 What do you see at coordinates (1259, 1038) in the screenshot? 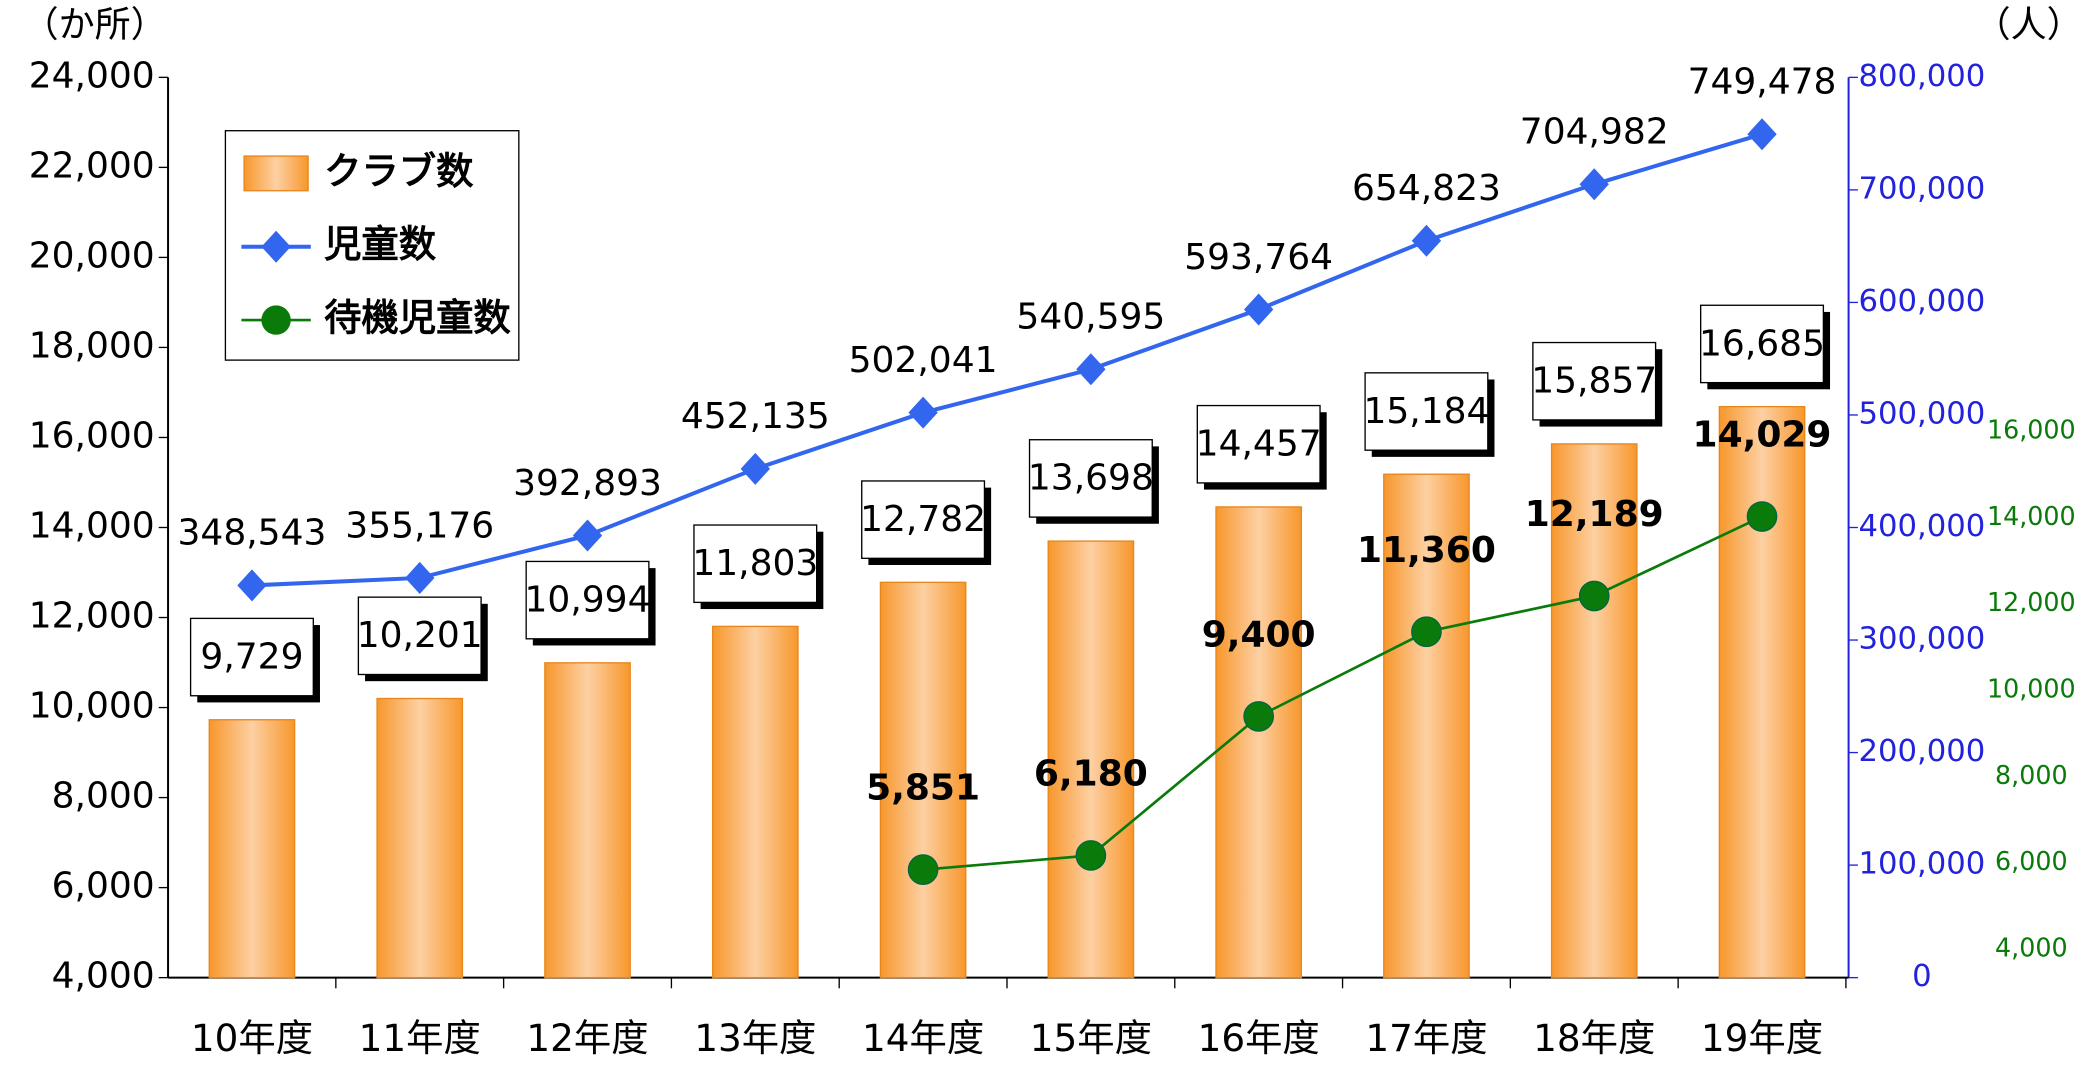
I see `x-tick-label: 16年度` at bounding box center [1259, 1038].